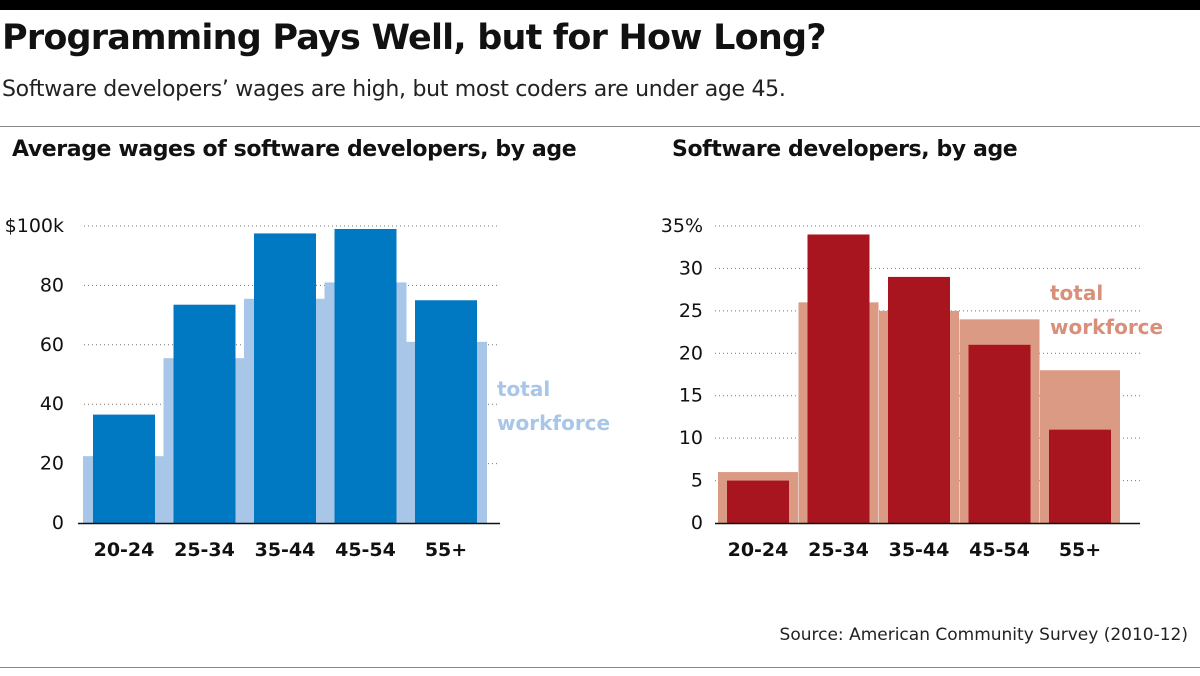 This screenshot has width=1200, height=676. I want to click on share-ytick-label: 5, so click(697, 481).